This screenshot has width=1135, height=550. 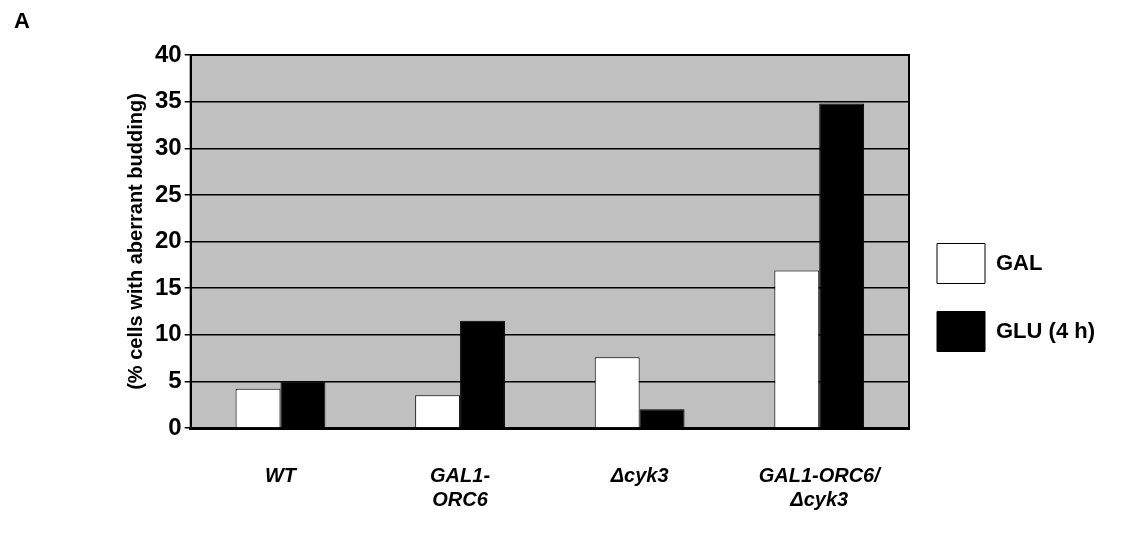 I want to click on chart-title: A, so click(x=22, y=21).